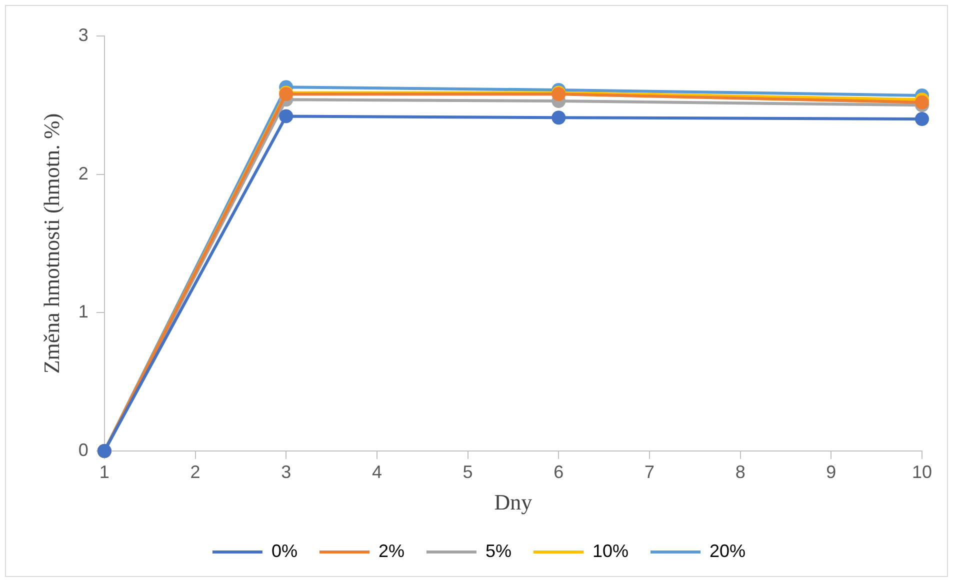 The width and height of the screenshot is (953, 581). I want to click on x-tick-label: 2, so click(195, 472).